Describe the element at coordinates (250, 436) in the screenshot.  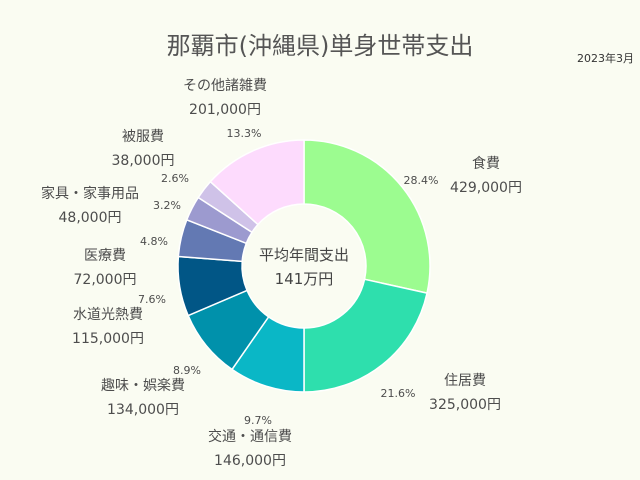
I see `category-label-3: 交通・通信費` at that location.